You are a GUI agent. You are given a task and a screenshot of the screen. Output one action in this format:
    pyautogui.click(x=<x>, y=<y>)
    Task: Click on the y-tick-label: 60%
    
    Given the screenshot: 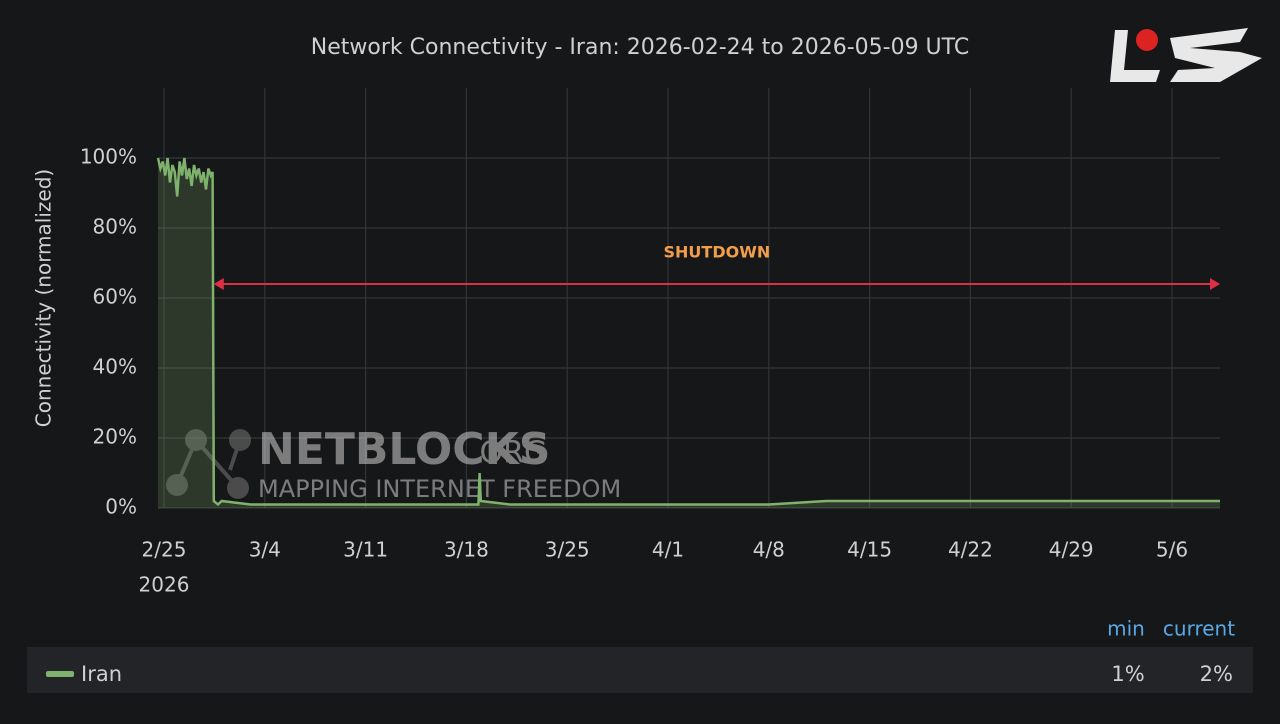 What is the action you would take?
    pyautogui.click(x=115, y=297)
    